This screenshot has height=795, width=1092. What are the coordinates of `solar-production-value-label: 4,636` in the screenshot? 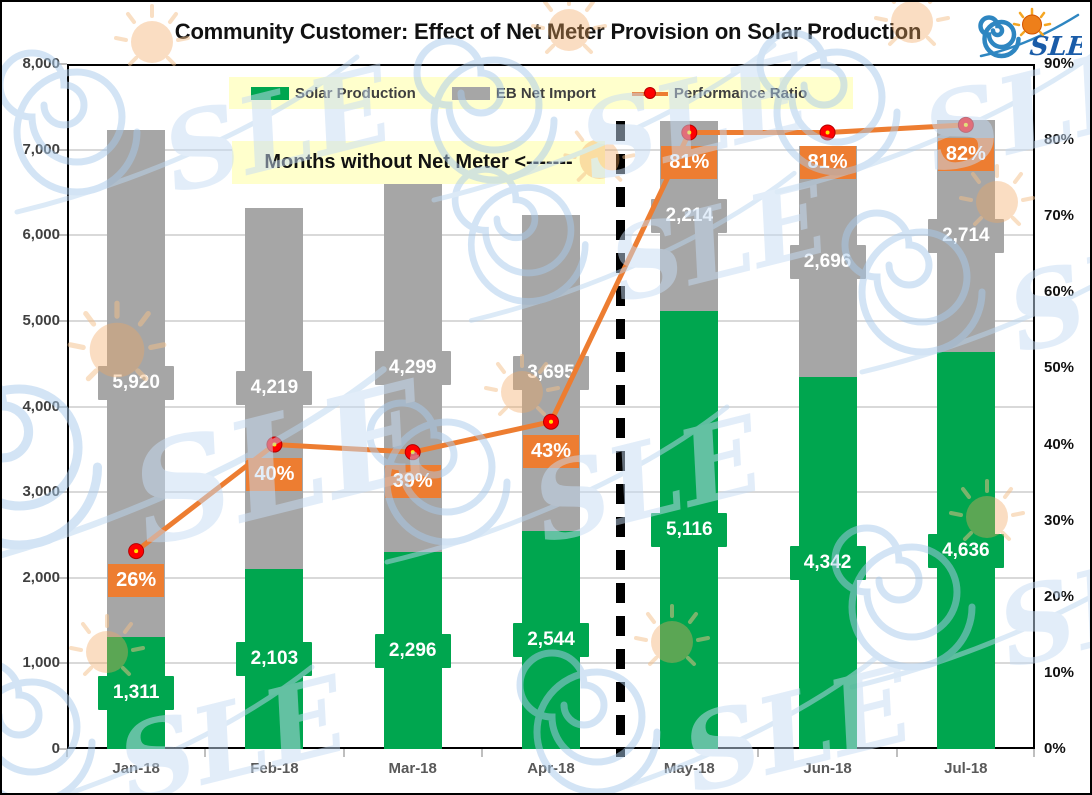 It's located at (965, 550).